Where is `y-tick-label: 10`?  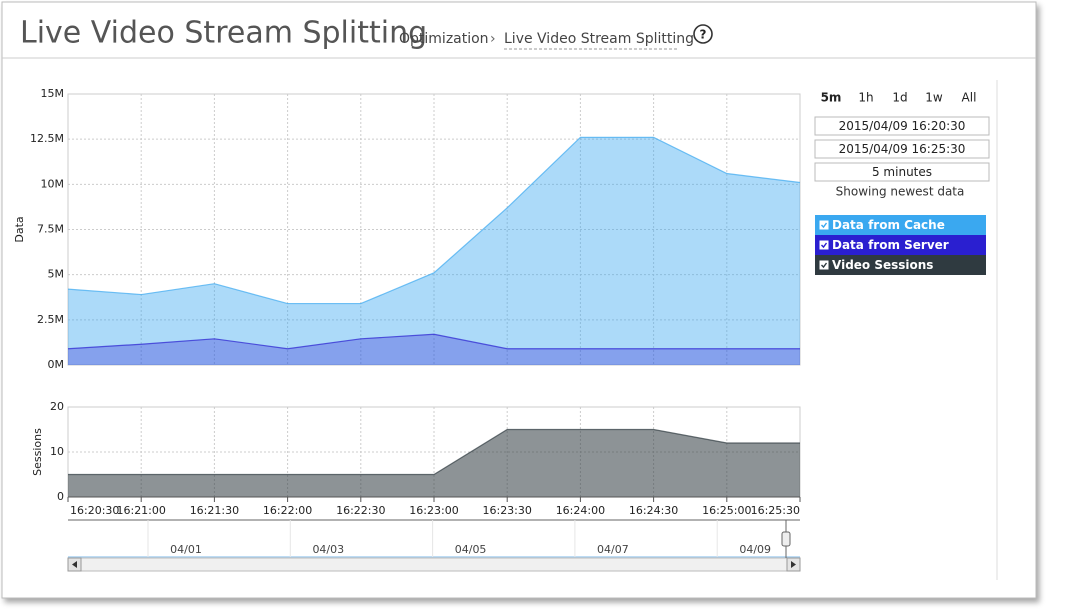 y-tick-label: 10 is located at coordinates (57, 451).